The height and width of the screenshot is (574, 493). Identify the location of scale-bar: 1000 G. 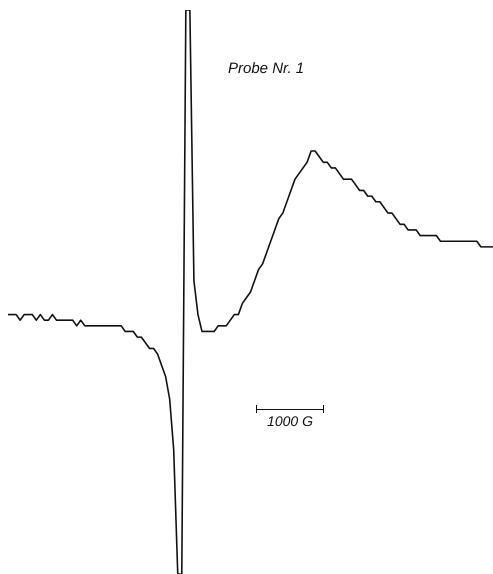
(290, 417).